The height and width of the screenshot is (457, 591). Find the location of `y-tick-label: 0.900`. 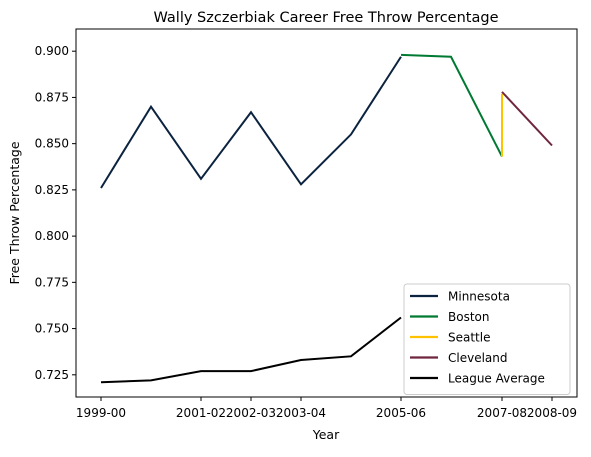

y-tick-label: 0.900 is located at coordinates (52, 51).